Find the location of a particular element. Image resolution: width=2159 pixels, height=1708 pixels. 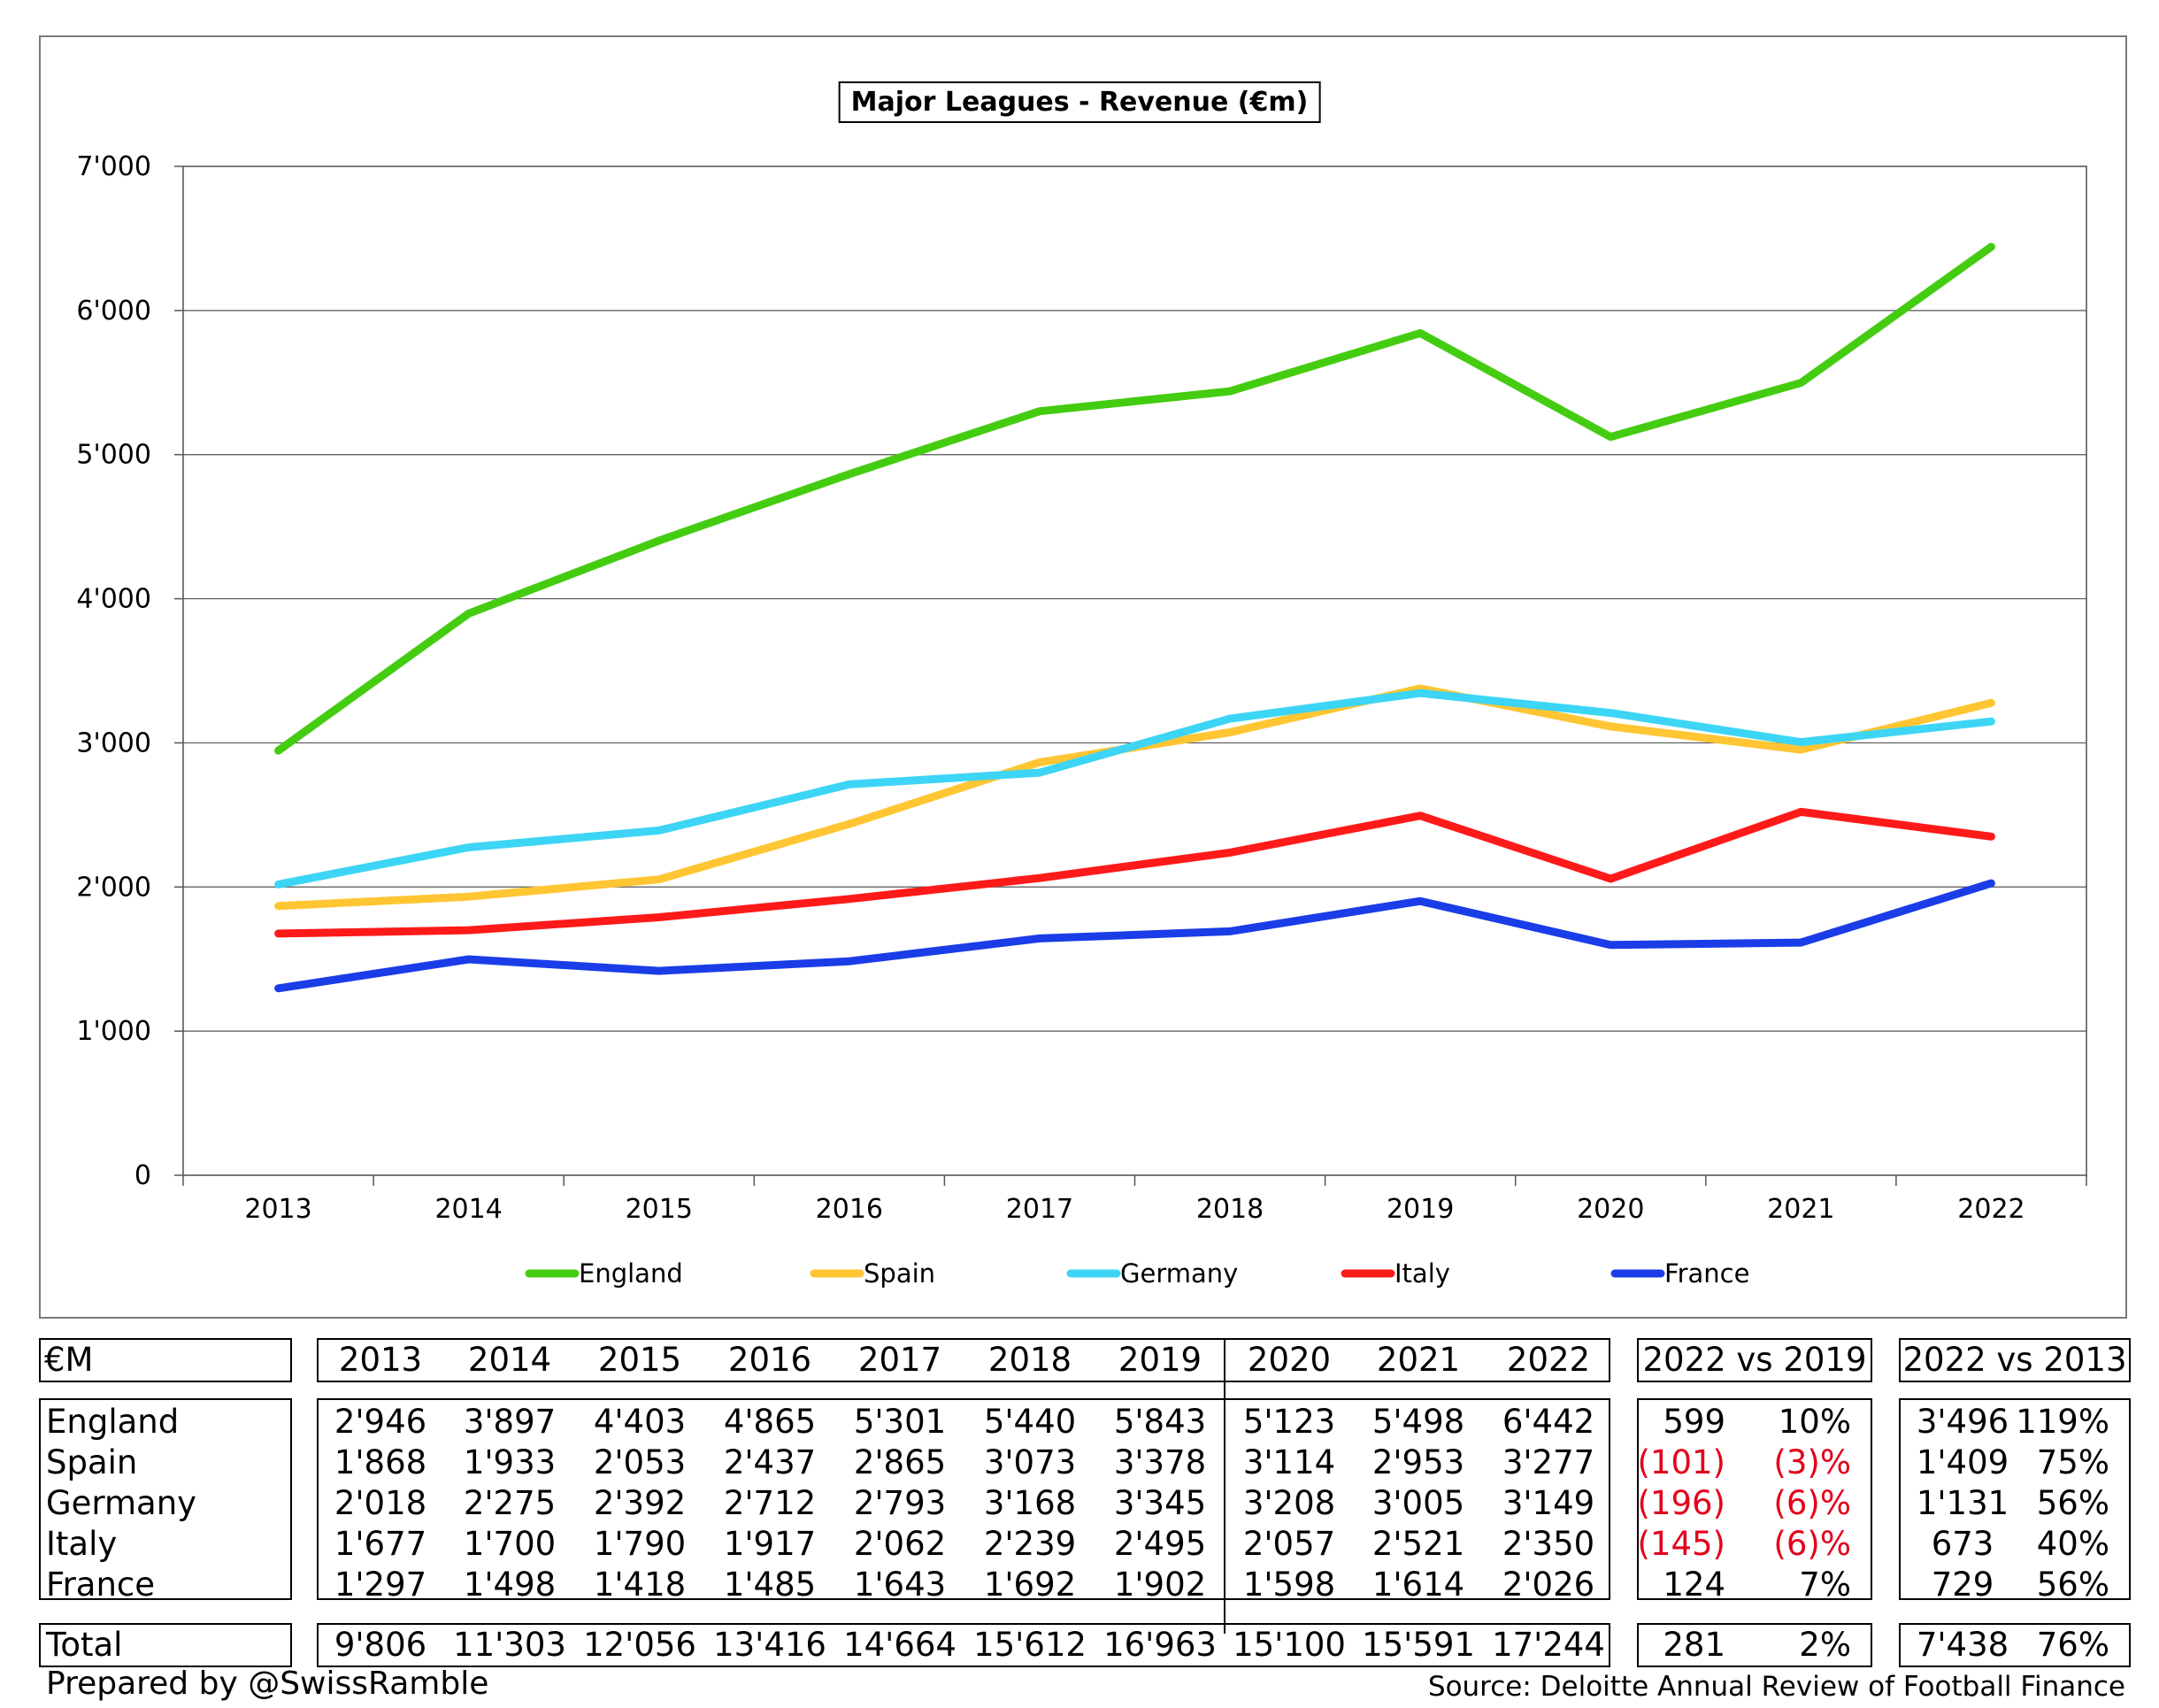

table-year-header: 2018 is located at coordinates (1030, 1360).